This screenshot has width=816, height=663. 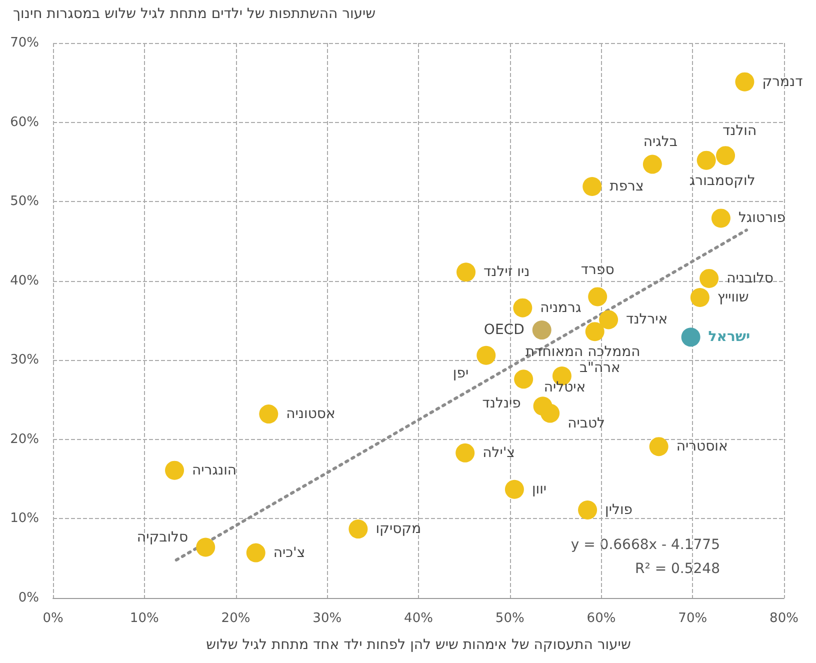 What do you see at coordinates (645, 545) in the screenshot?
I see `annotation: y = 0.6668x - 4.1775` at bounding box center [645, 545].